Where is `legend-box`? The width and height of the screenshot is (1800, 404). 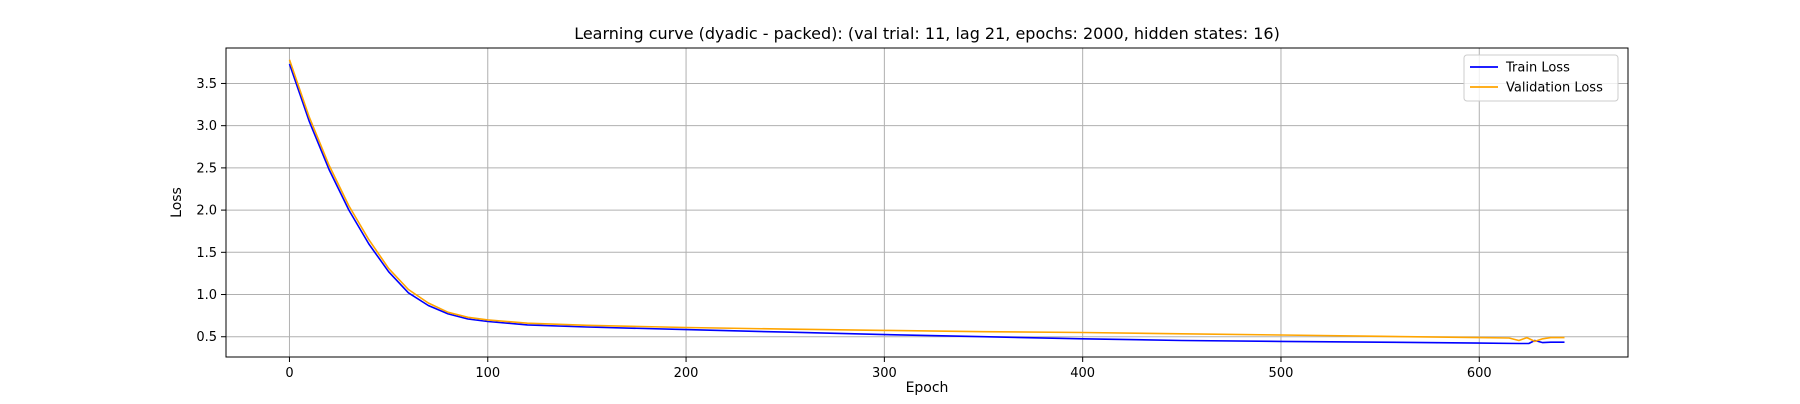 legend-box is located at coordinates (1541, 78).